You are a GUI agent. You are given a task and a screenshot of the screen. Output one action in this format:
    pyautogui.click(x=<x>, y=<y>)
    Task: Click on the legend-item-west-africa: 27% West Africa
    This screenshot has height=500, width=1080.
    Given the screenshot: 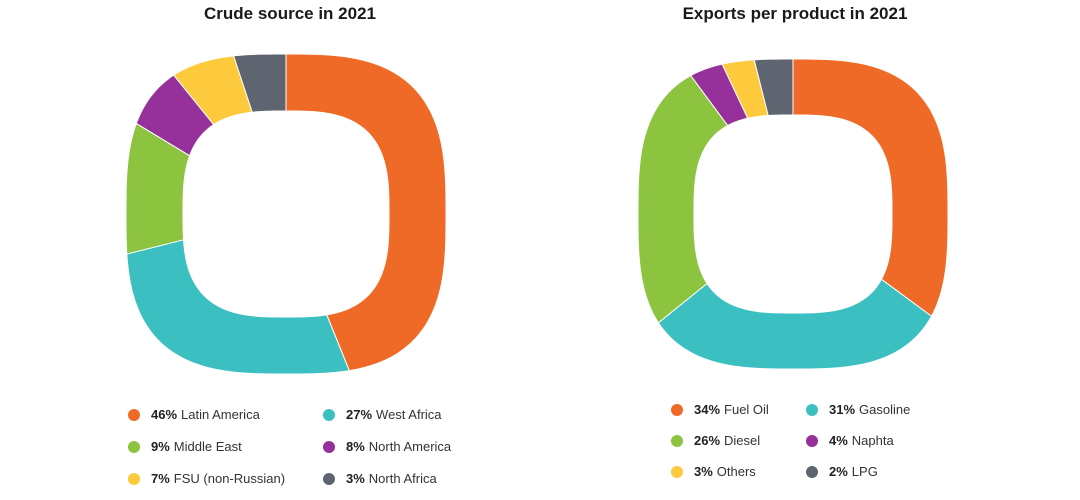 What is the action you would take?
    pyautogui.click(x=382, y=414)
    